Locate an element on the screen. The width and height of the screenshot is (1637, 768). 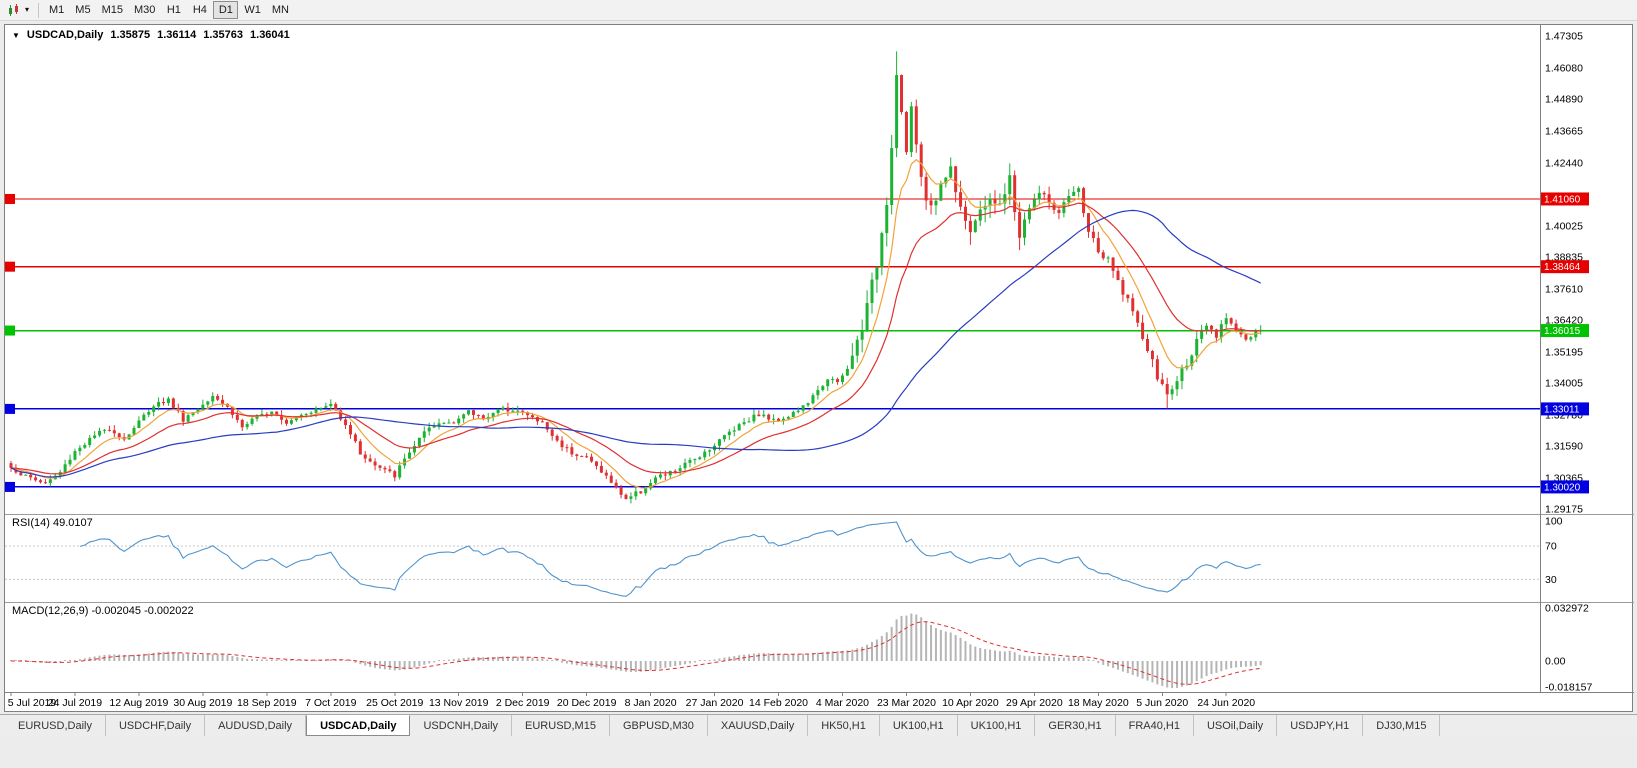
timeframe-button-w1: W1 is located at coordinates (252, 10).